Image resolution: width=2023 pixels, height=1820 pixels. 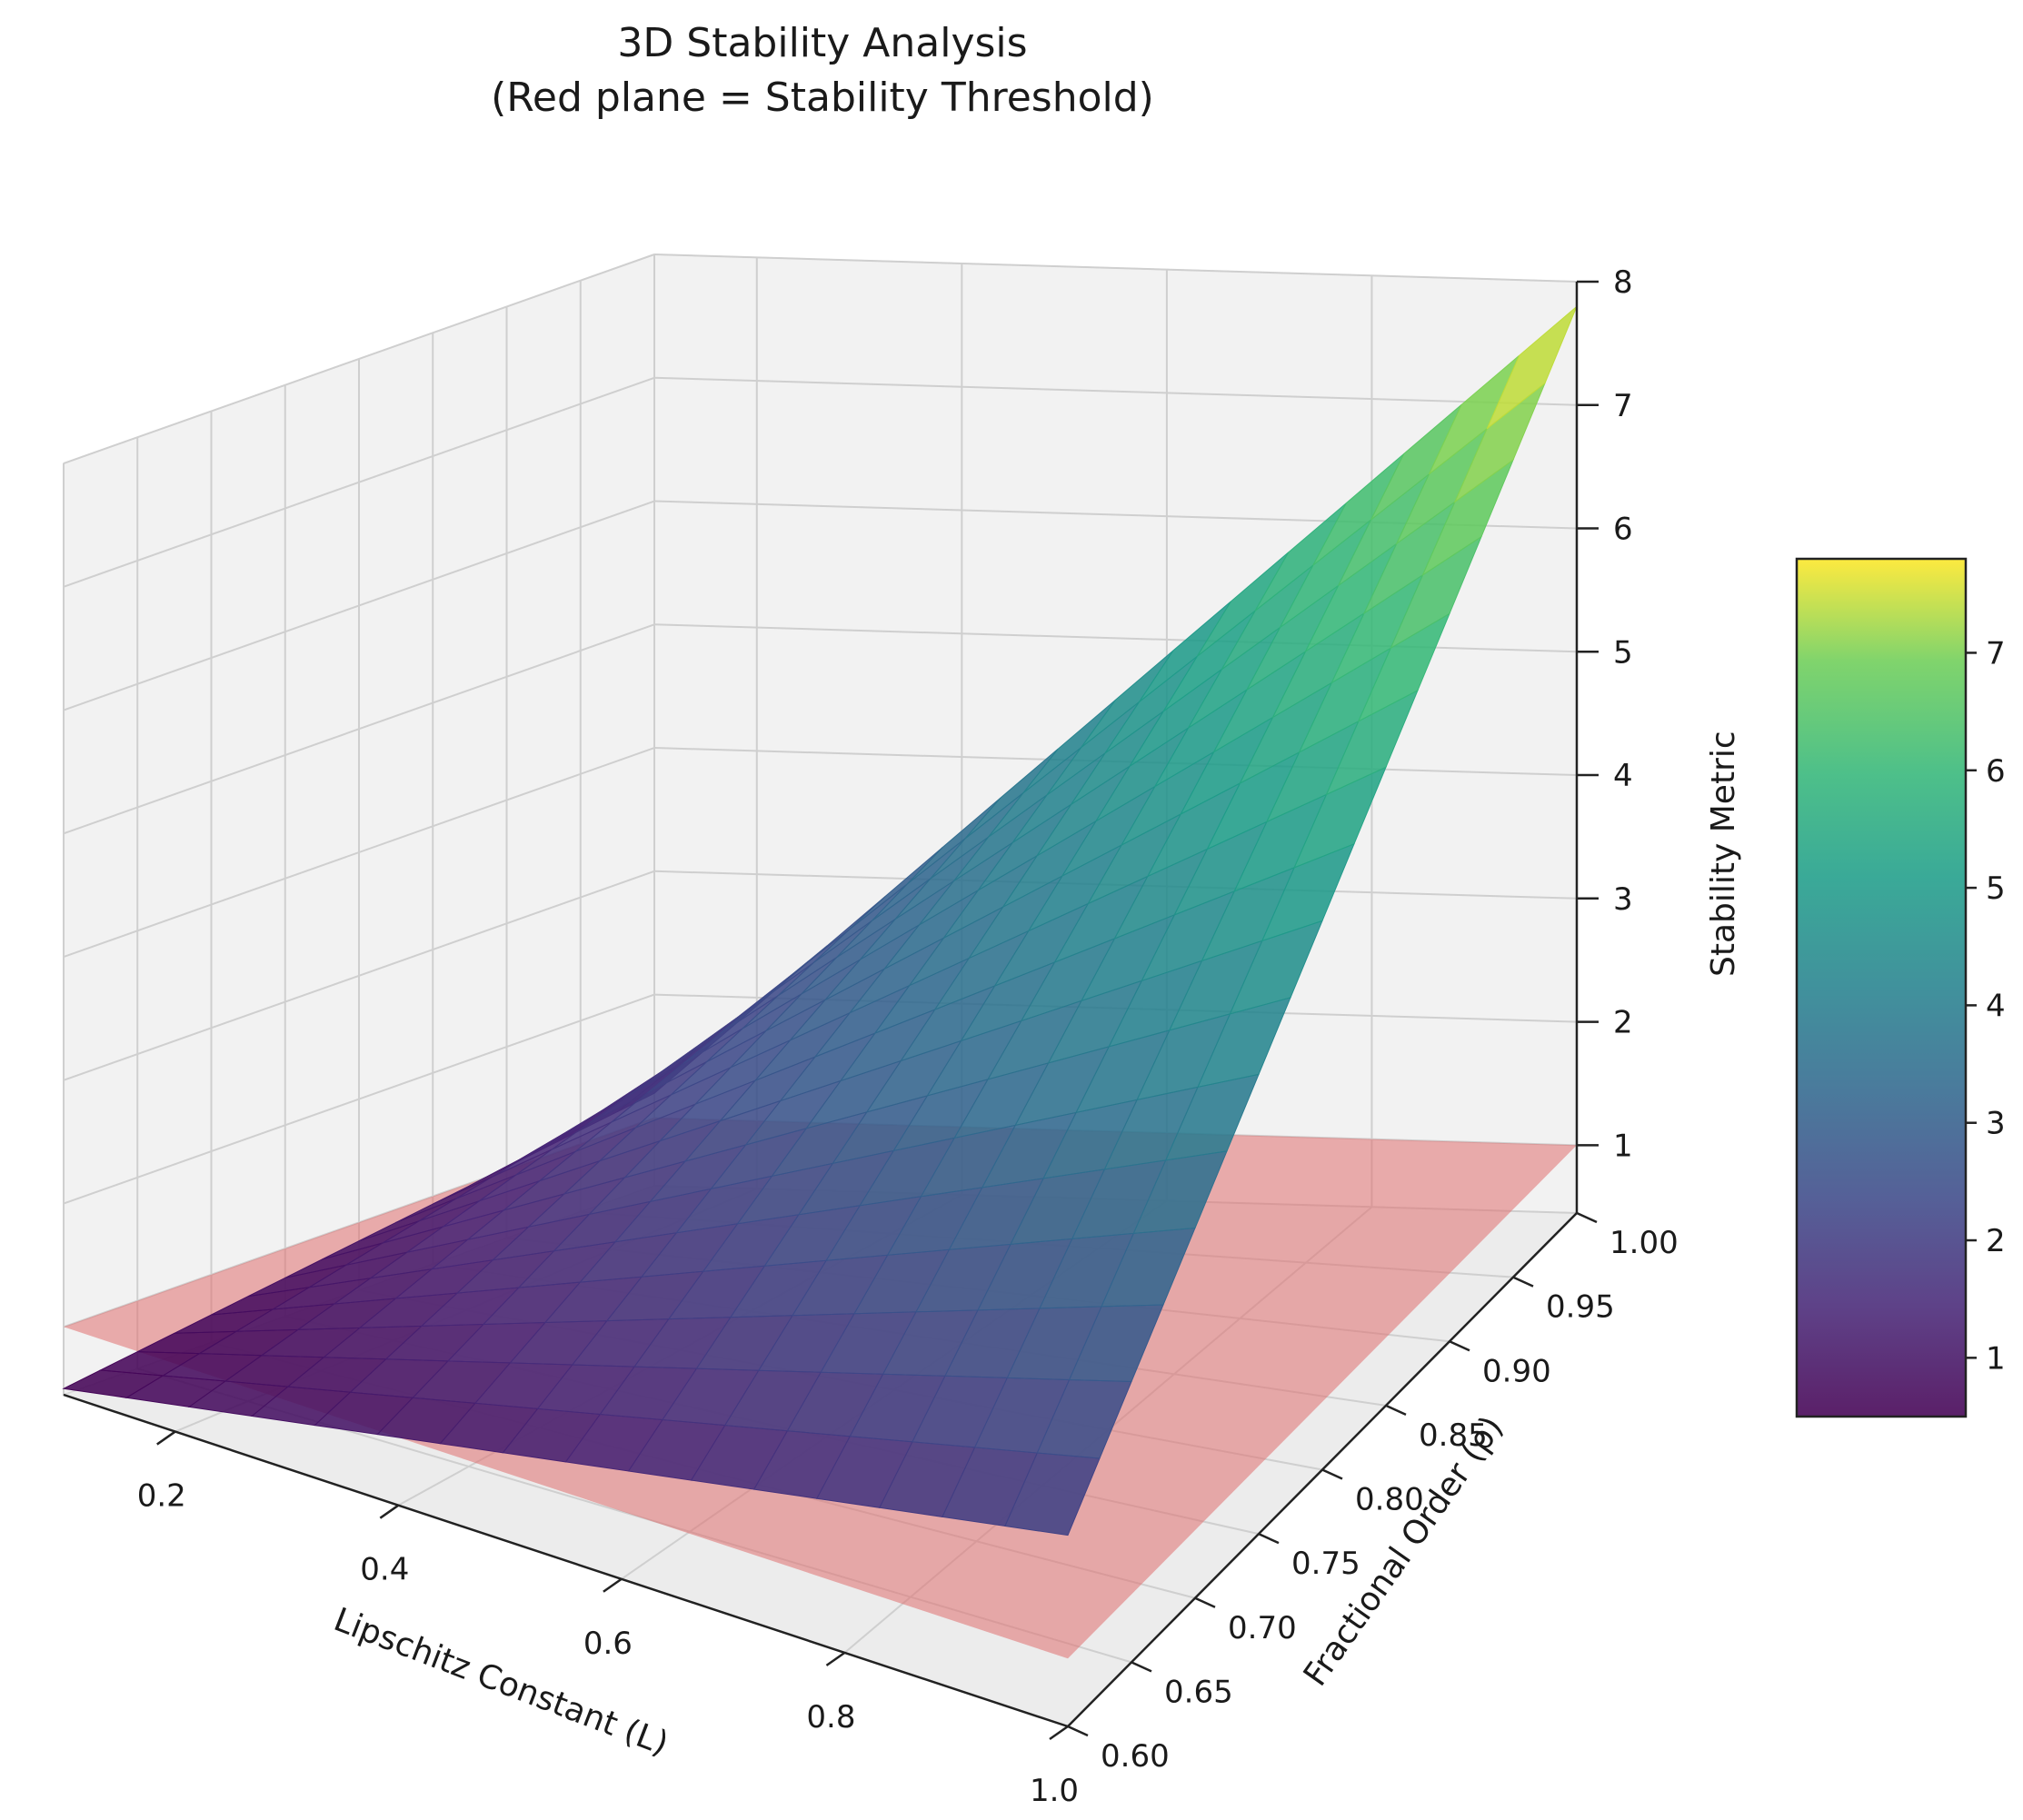 What do you see at coordinates (1135, 1757) in the screenshot?
I see `y-tick-label: 0.60` at bounding box center [1135, 1757].